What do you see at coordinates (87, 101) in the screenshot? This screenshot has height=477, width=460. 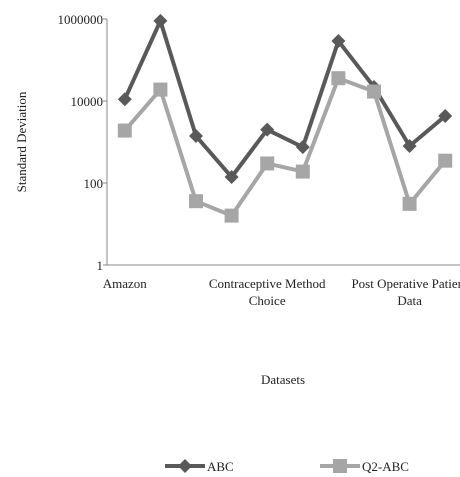 I see `y-tick-label: 10000` at bounding box center [87, 101].